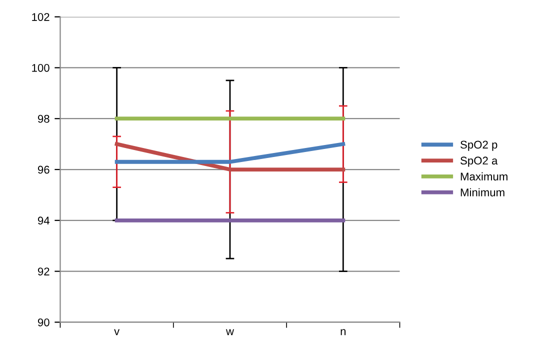  What do you see at coordinates (484, 176) in the screenshot?
I see `legend-label: Maximum` at bounding box center [484, 176].